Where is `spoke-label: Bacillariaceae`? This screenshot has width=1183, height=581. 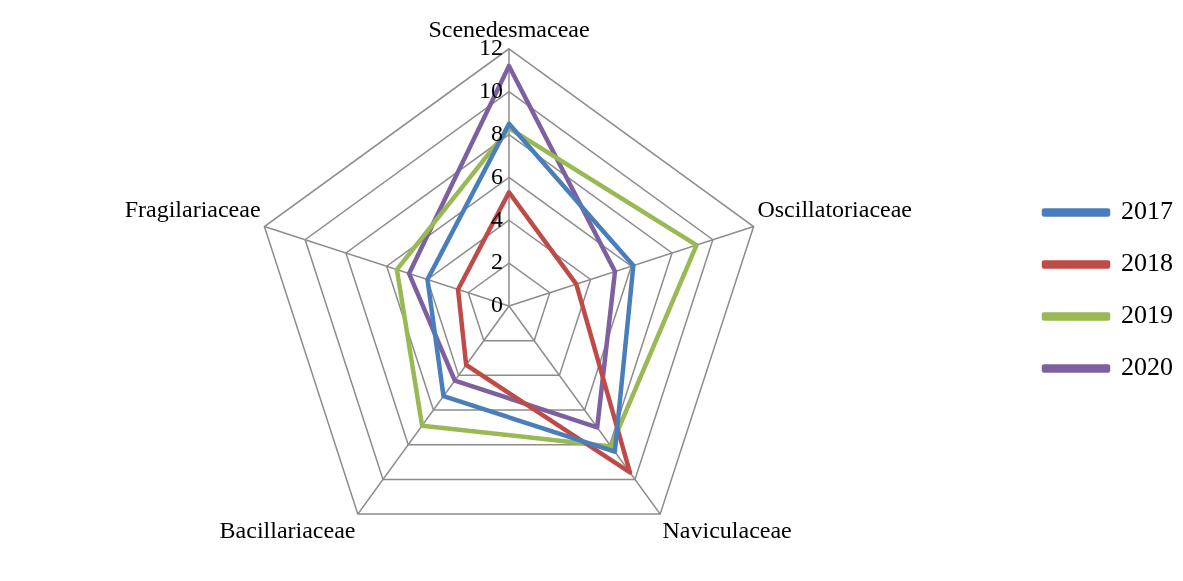 spoke-label: Bacillariaceae is located at coordinates (287, 530).